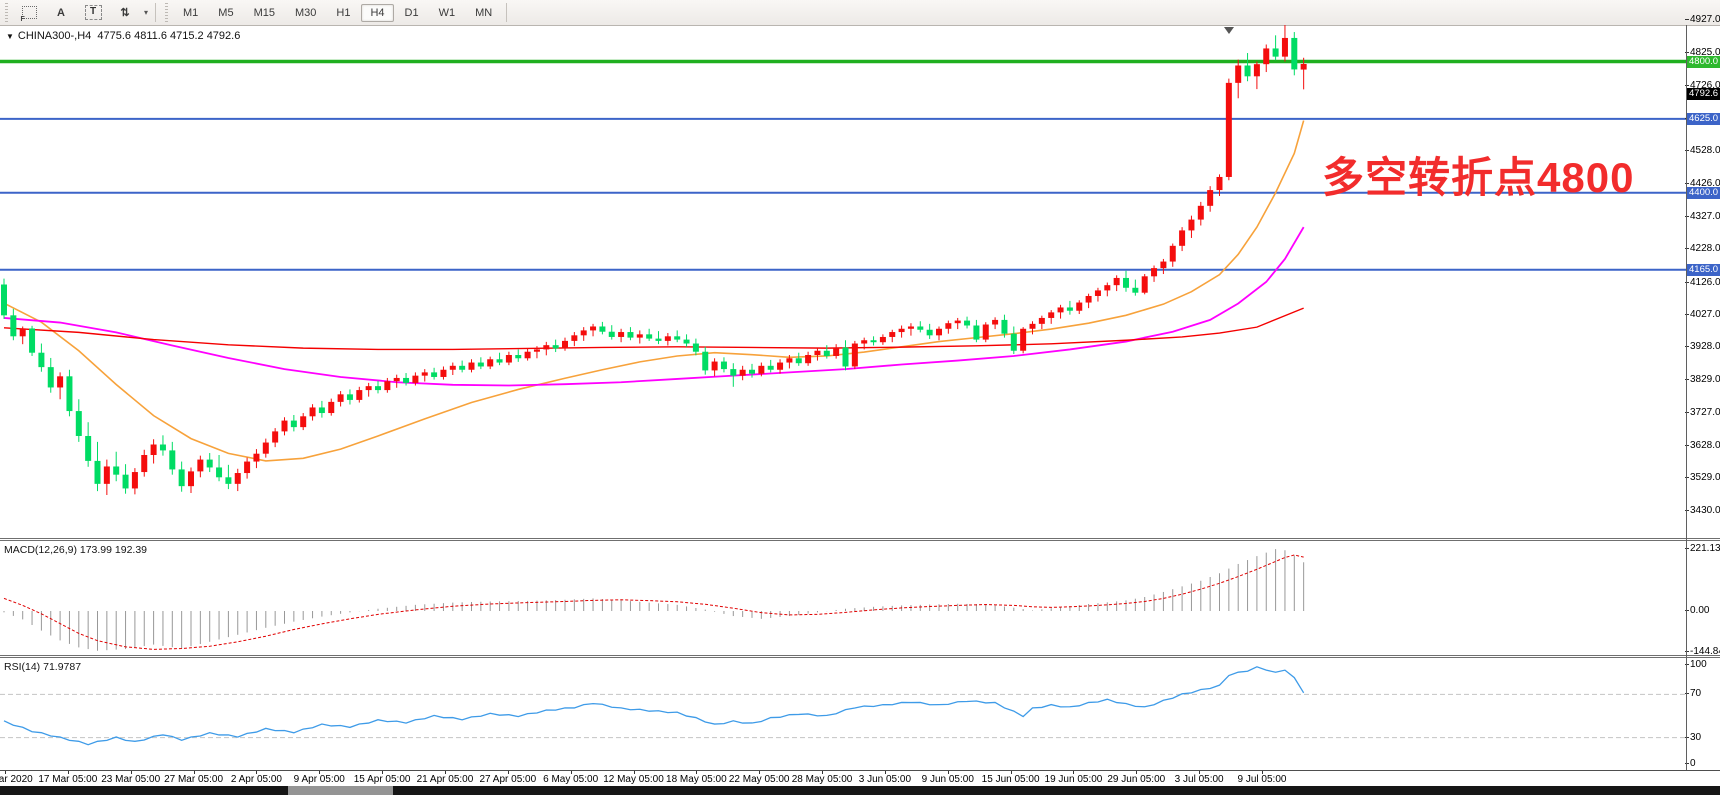 The width and height of the screenshot is (1720, 795). Describe the element at coordinates (1702, 315) in the screenshot. I see `price-tick-label: 4027.0` at that location.